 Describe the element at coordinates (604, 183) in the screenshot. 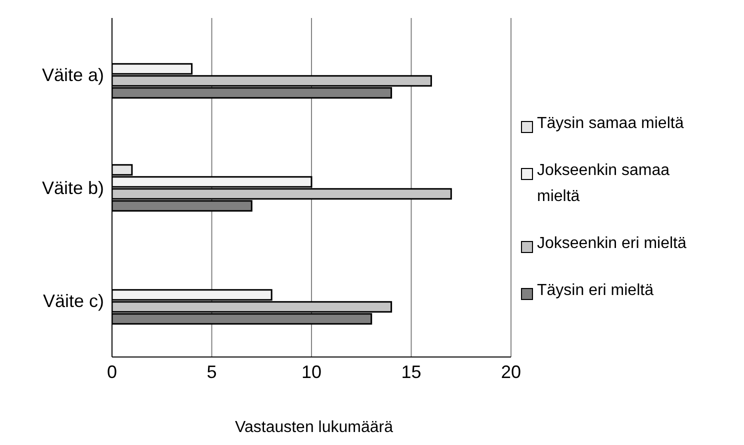

I see `legend-label: Jokseenkin samaa mieltä` at that location.